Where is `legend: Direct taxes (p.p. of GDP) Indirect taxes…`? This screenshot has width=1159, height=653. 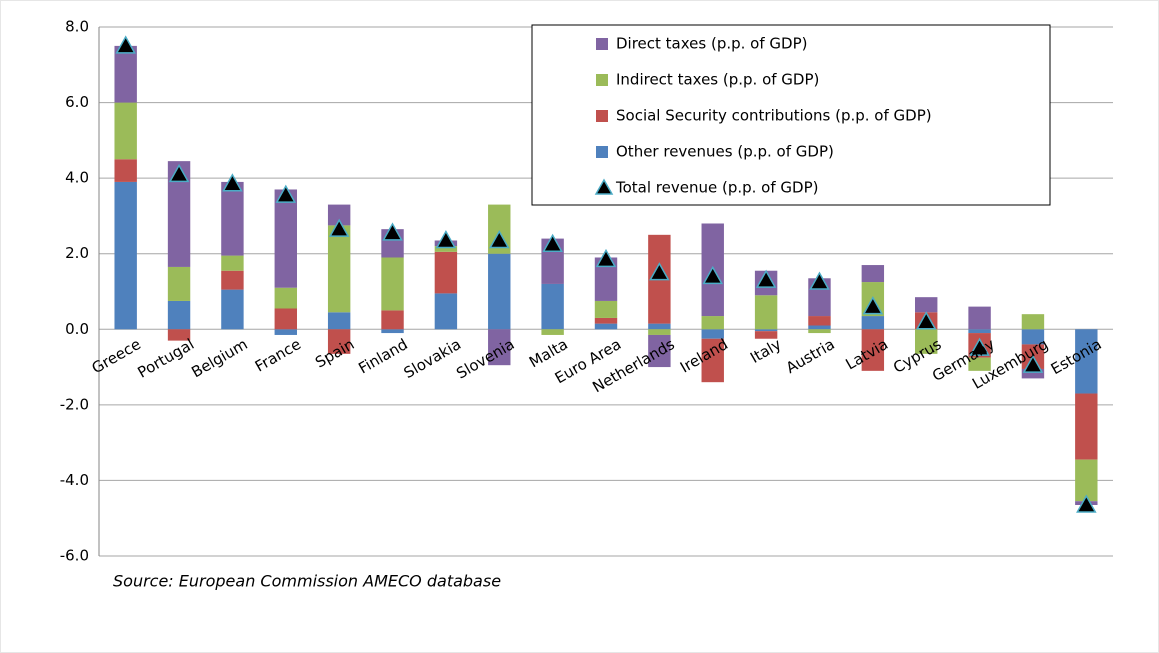
legend: Direct taxes (p.p. of GDP) Indirect taxes… is located at coordinates (791, 115).